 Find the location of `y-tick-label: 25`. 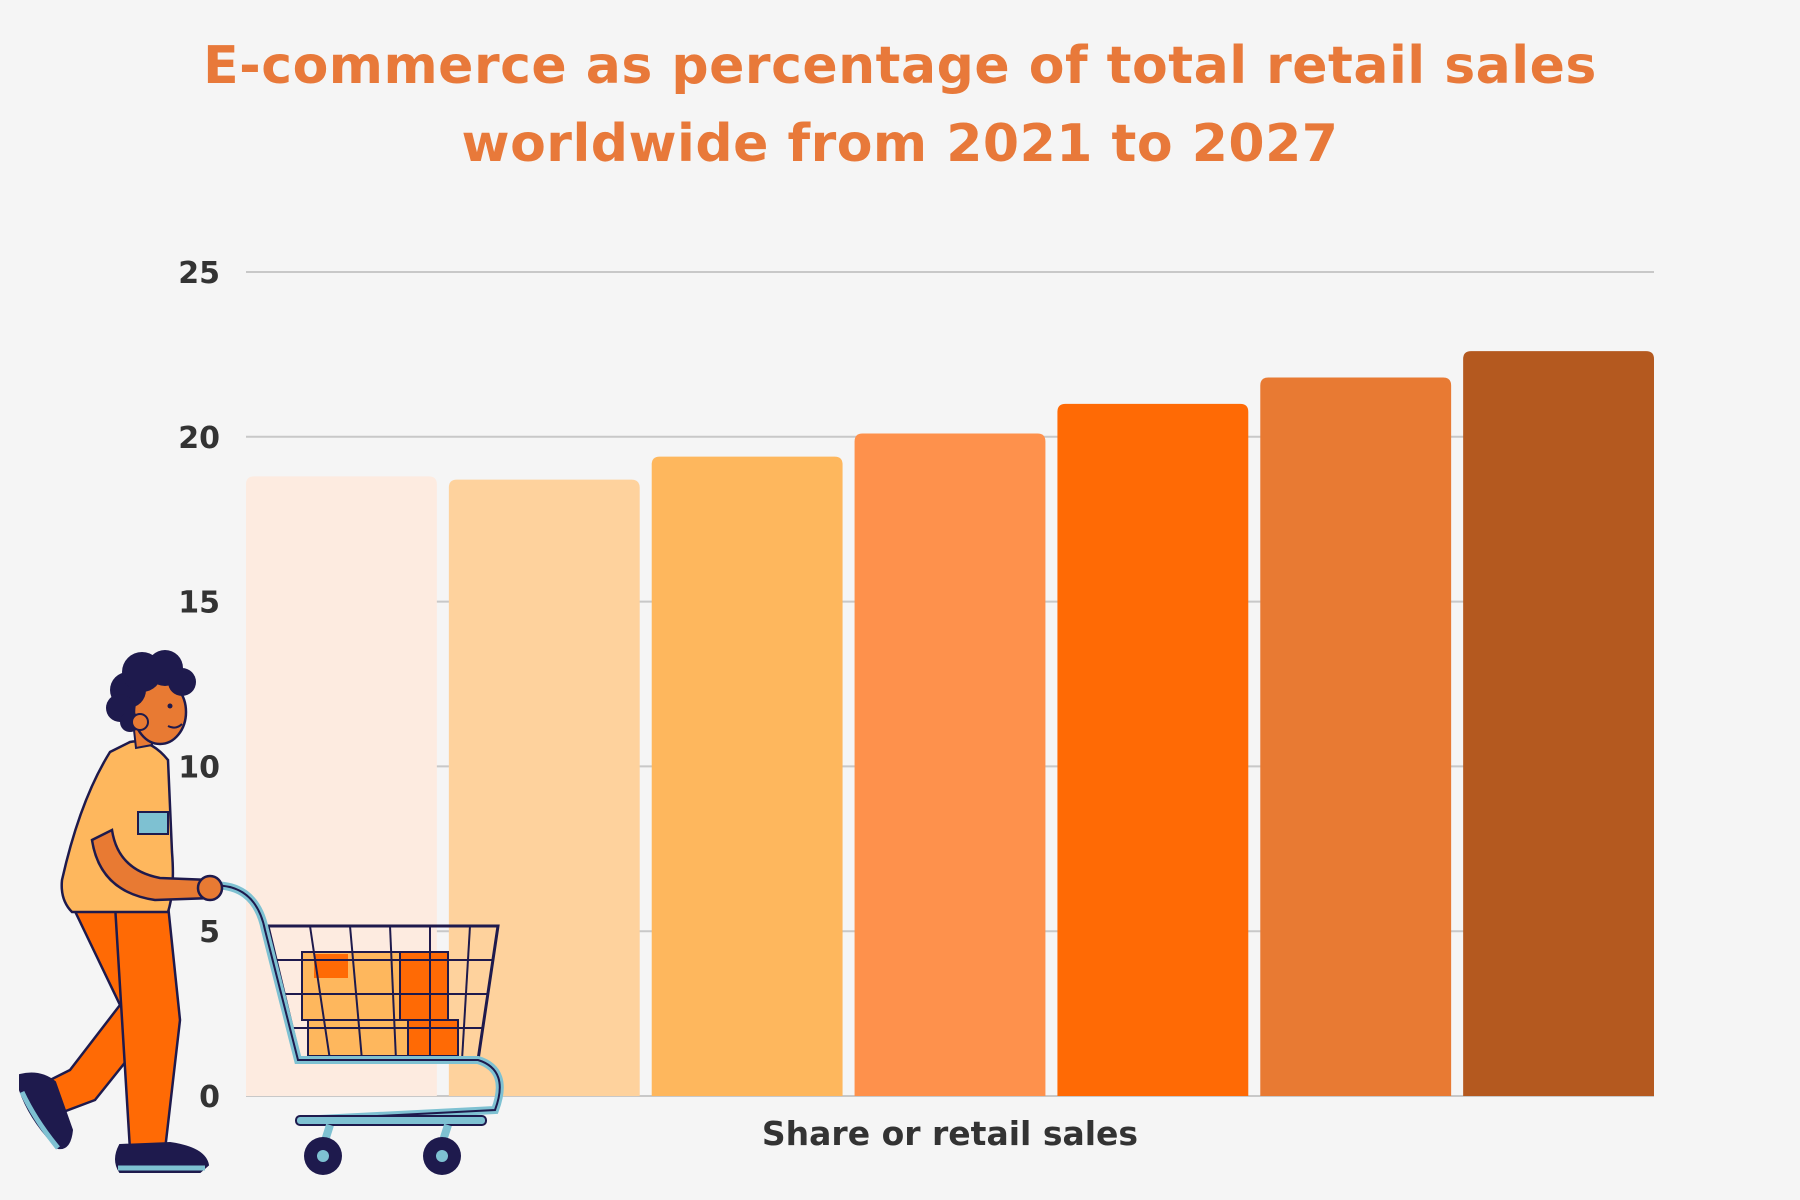

y-tick-label: 25 is located at coordinates (199, 273).